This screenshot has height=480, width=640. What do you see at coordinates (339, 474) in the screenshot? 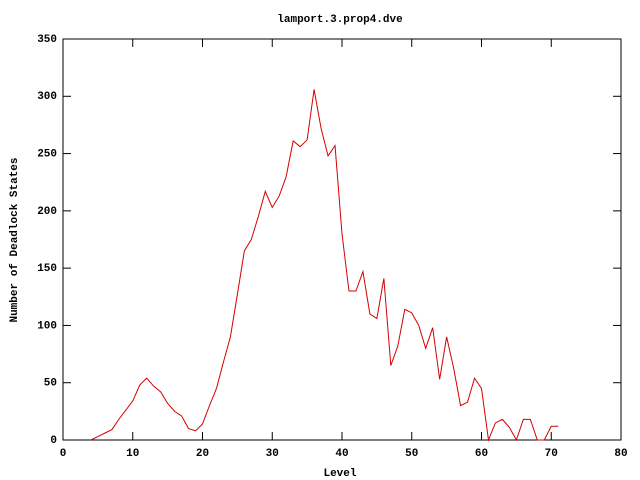
I see `x-axis-label: Level` at bounding box center [339, 474].